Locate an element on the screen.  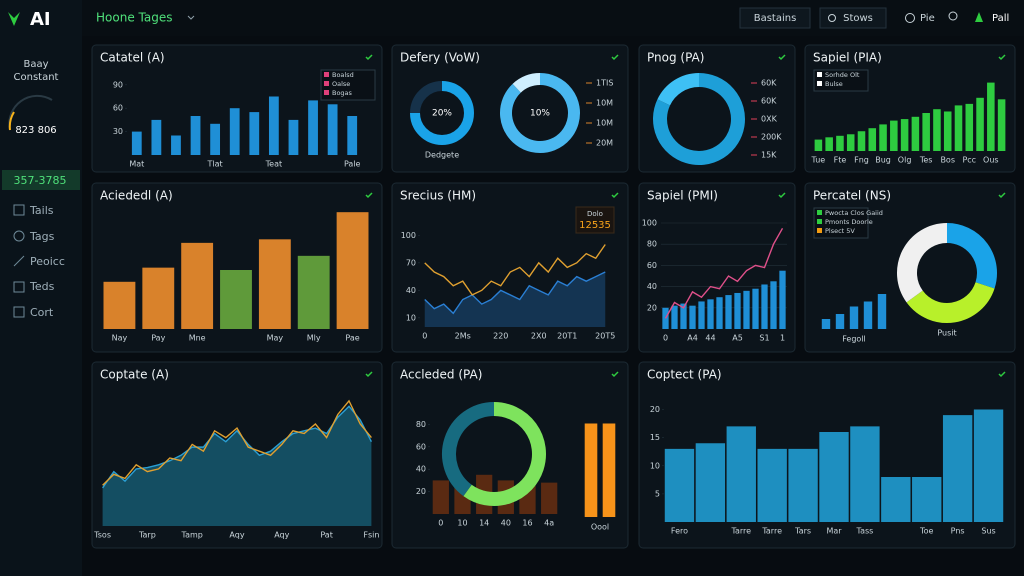
x-tick-label: Ous is located at coordinates (991, 160).